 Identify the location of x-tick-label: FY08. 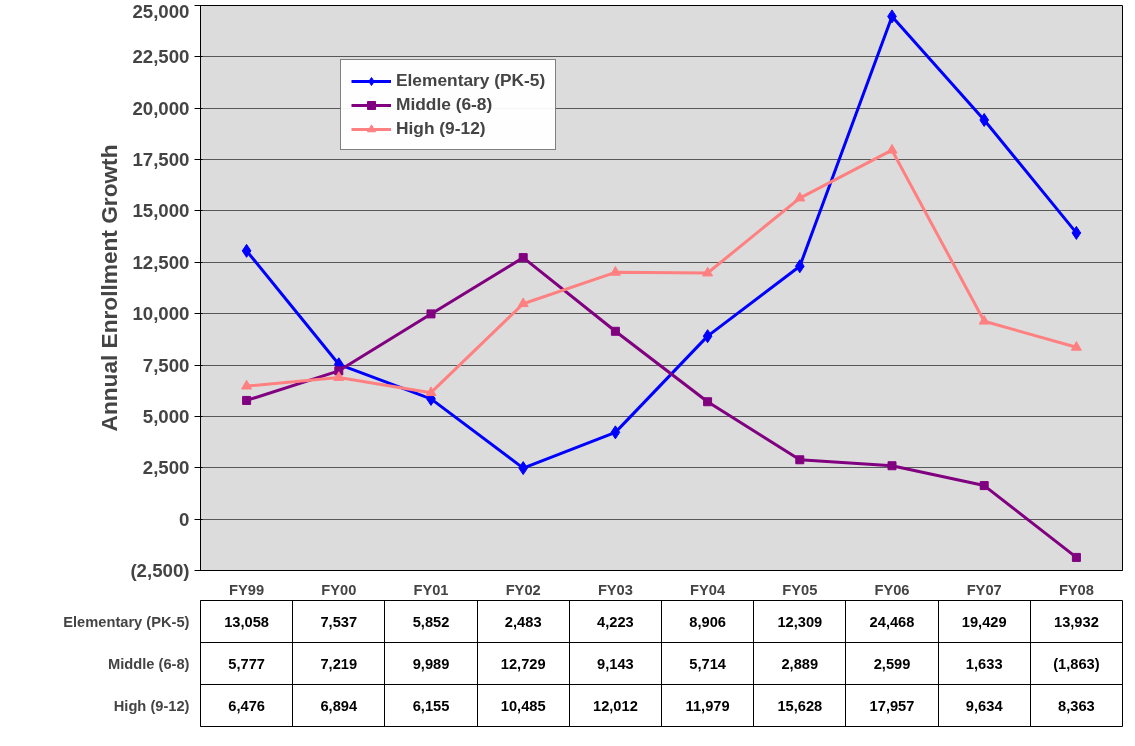
(1076, 589).